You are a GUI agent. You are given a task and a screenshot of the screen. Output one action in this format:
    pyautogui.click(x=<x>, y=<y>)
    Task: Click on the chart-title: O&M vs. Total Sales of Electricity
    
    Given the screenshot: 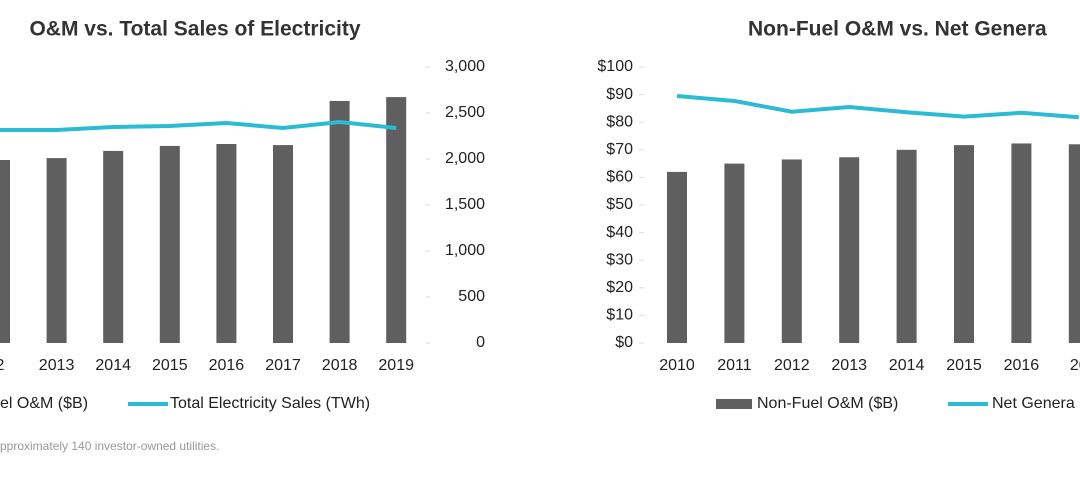 What is the action you would take?
    pyautogui.click(x=194, y=29)
    